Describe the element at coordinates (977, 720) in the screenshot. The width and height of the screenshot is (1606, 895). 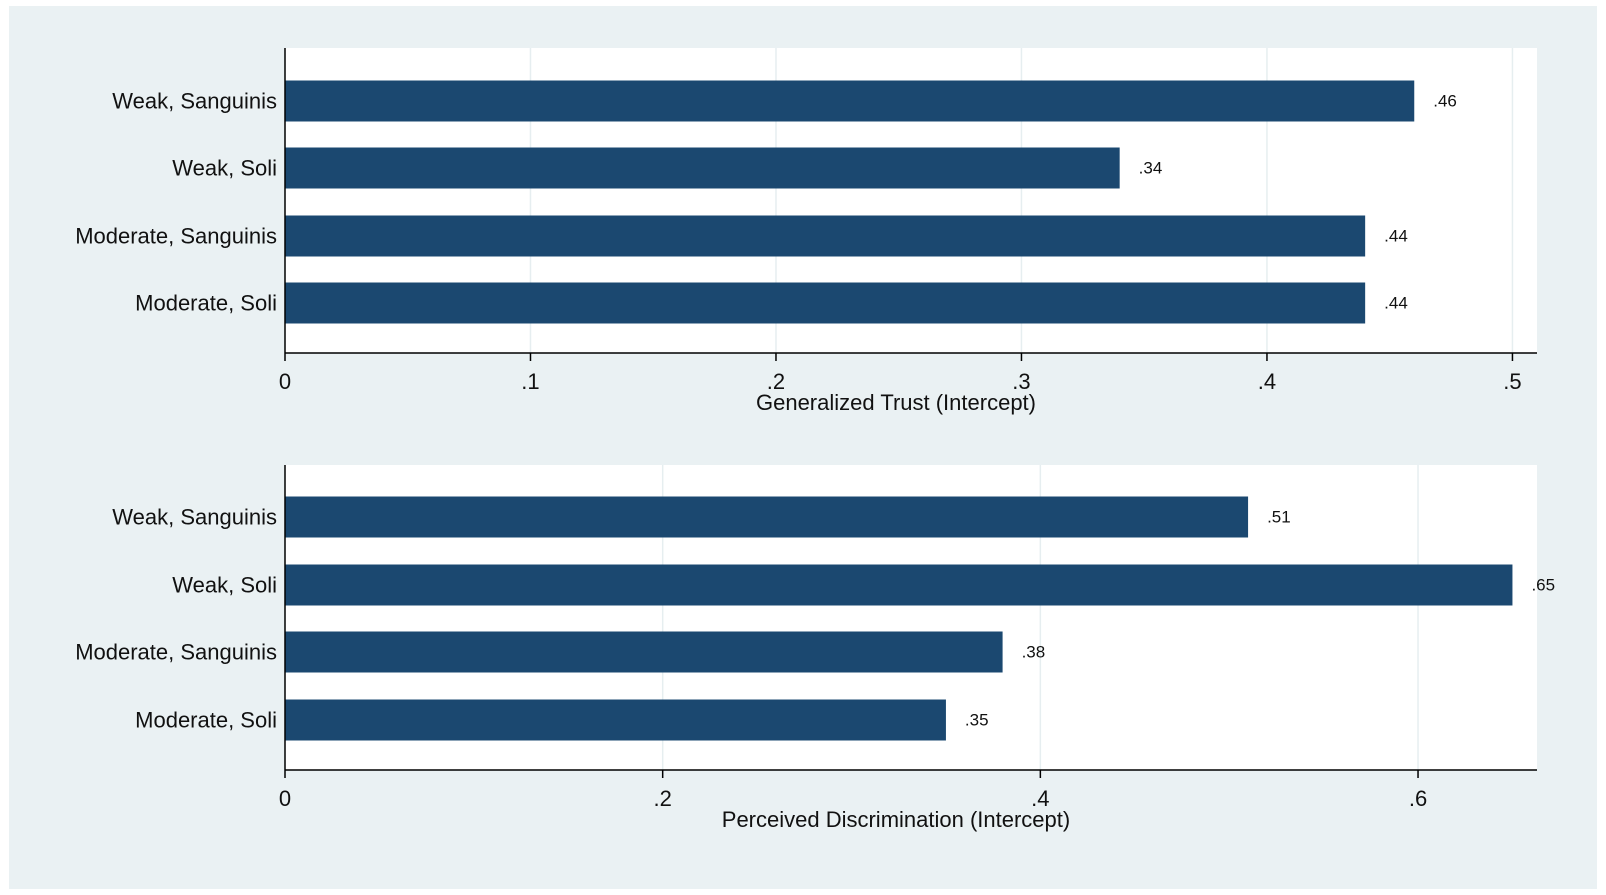
I see `bar-value-label: .35` at that location.